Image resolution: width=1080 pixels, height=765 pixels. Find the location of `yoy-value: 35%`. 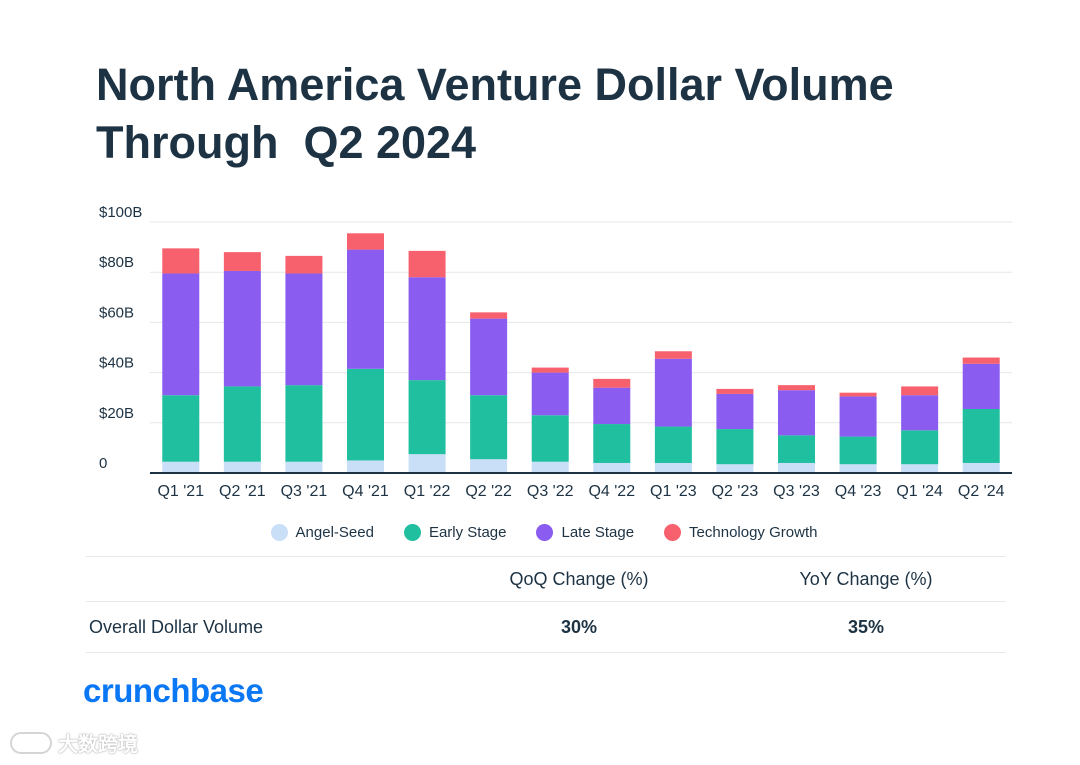

yoy-value: 35% is located at coordinates (866, 627).